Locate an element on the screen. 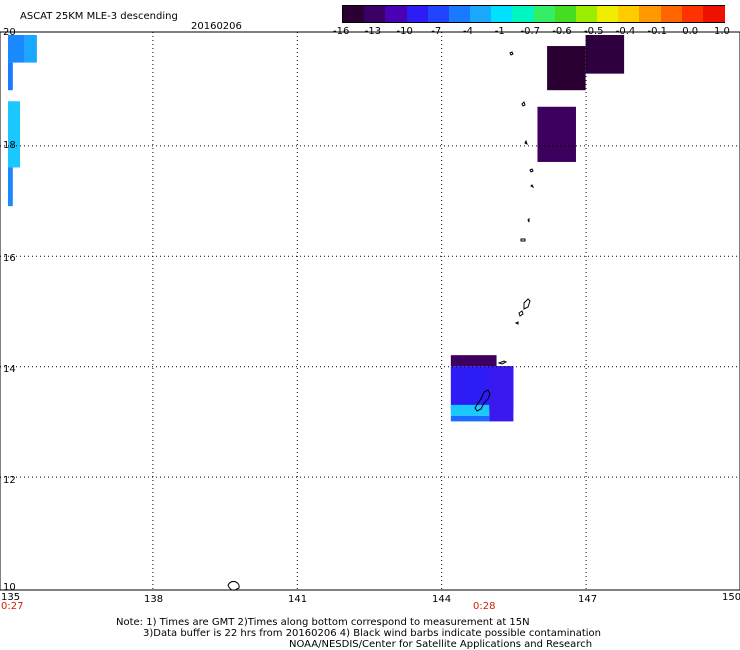 This screenshot has width=740, height=650. lat-label-18: 18 is located at coordinates (9, 145).